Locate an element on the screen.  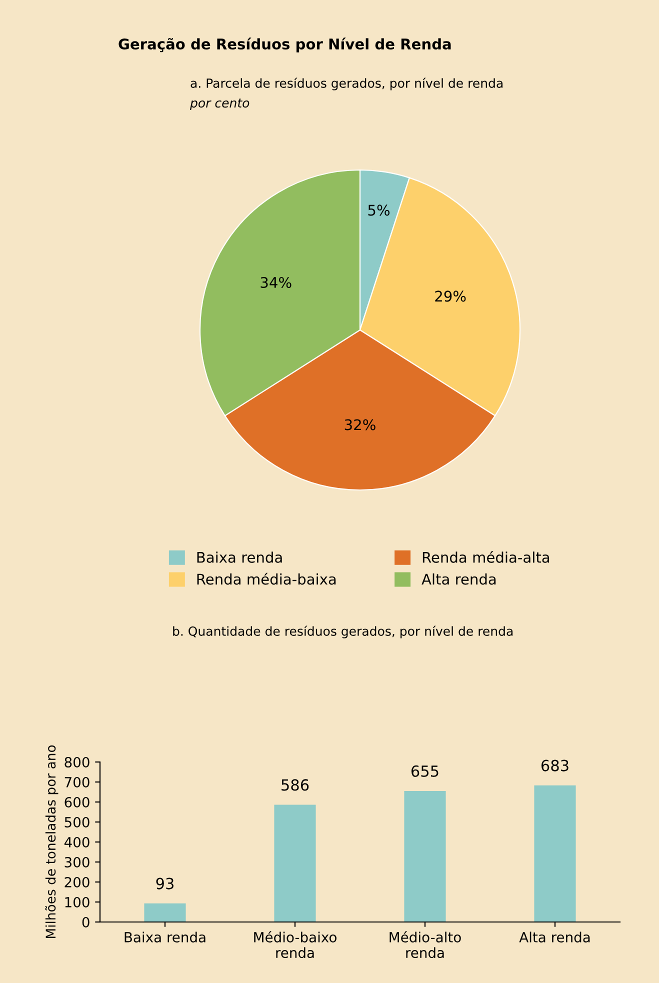
text: por cento is located at coordinates (220, 104).